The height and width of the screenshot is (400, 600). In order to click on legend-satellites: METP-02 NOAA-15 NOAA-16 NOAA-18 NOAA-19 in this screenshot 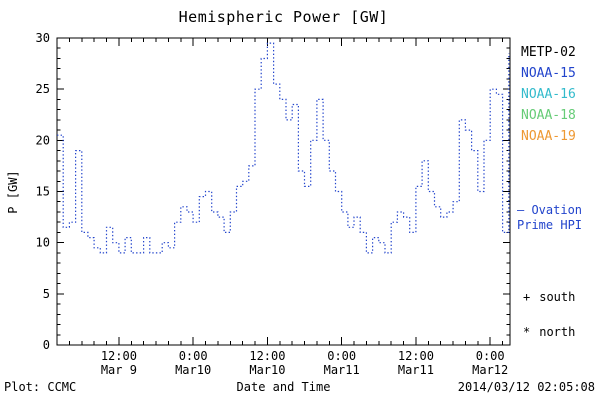, I will do `click(548, 94)`.